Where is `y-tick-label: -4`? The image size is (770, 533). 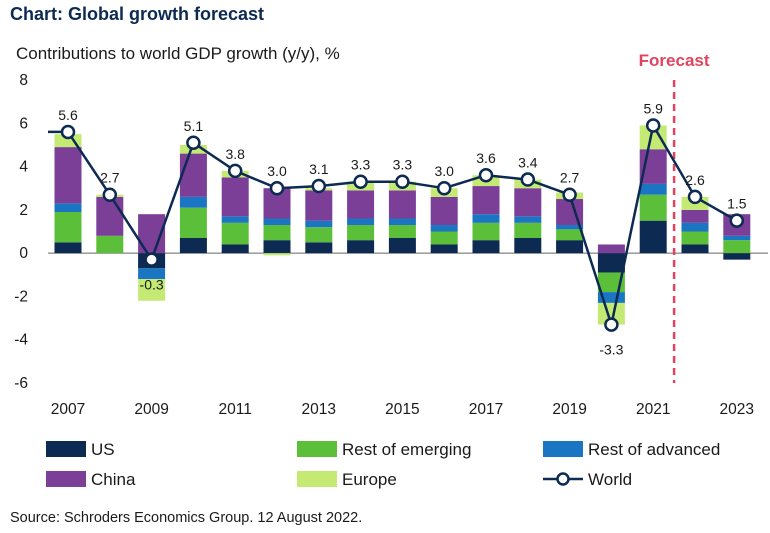 y-tick-label: -4 is located at coordinates (21, 340).